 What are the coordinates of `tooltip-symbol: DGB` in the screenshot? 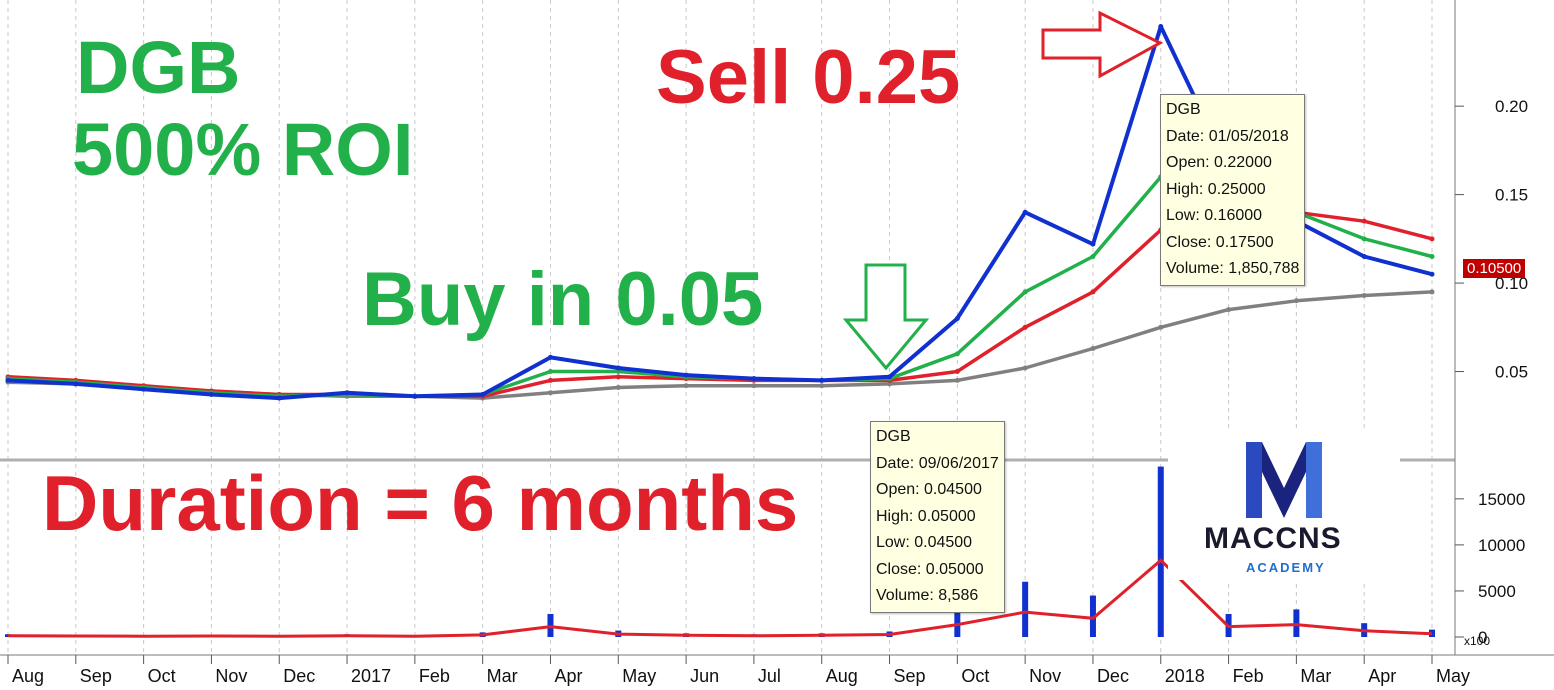 It's located at (1183, 109).